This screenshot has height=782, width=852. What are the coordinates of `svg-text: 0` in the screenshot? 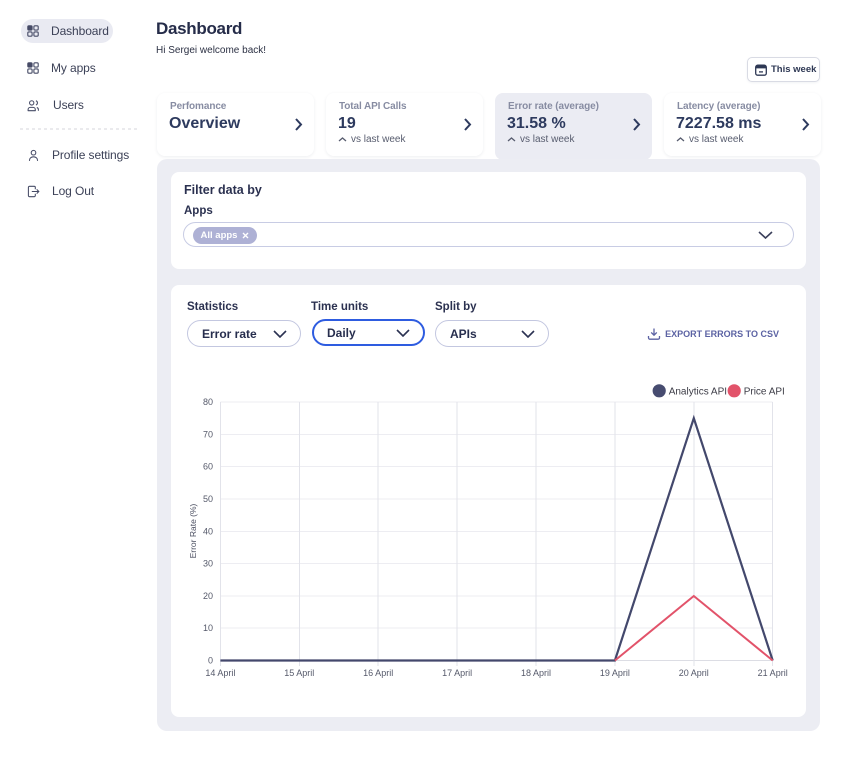 It's located at (210, 661).